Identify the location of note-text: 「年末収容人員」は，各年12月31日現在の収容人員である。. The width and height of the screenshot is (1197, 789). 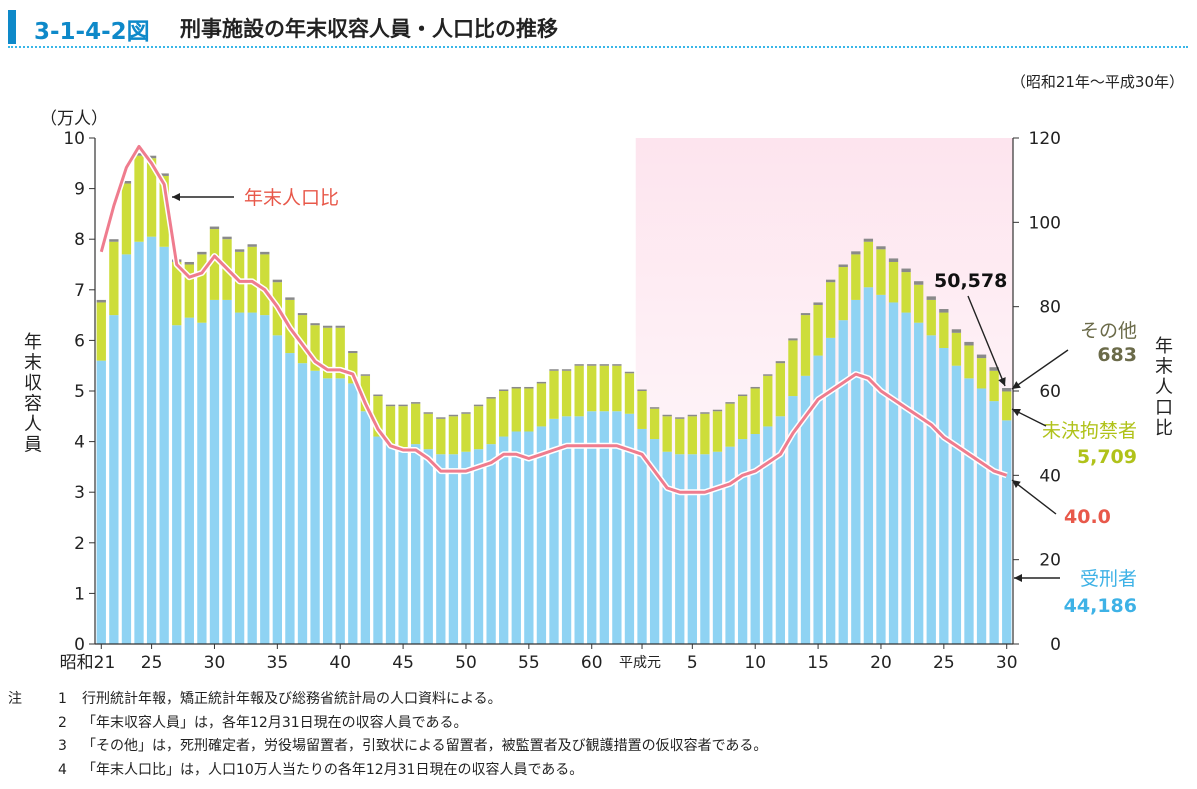
(275, 722).